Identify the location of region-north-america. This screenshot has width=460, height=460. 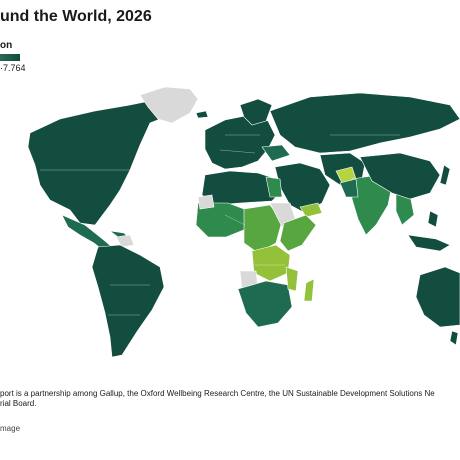
(101, 163).